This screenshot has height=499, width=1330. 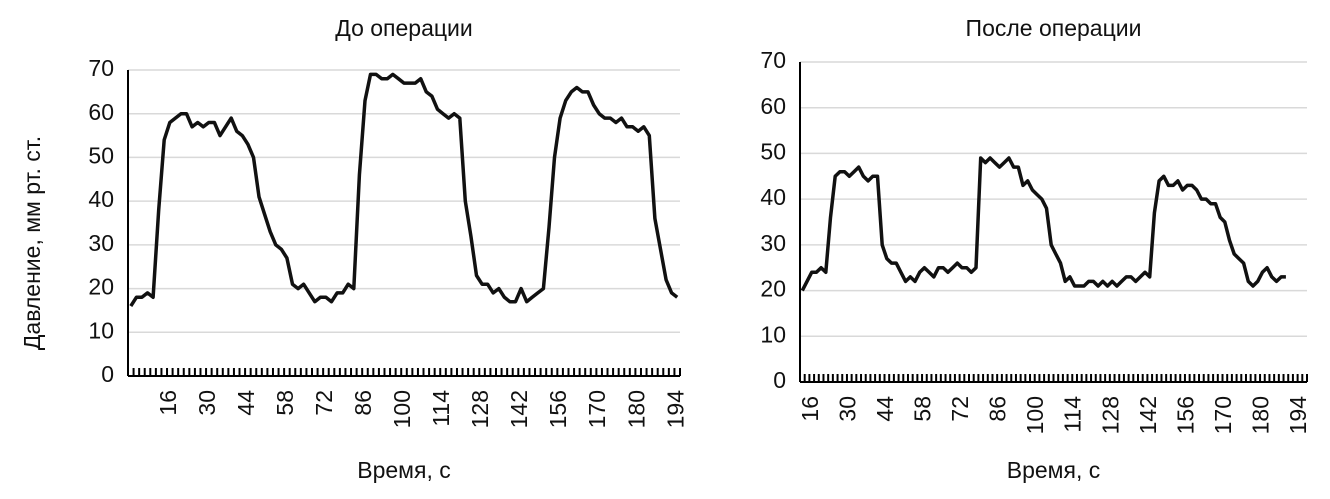 I want to click on chart-title: До операции, so click(x=404, y=28).